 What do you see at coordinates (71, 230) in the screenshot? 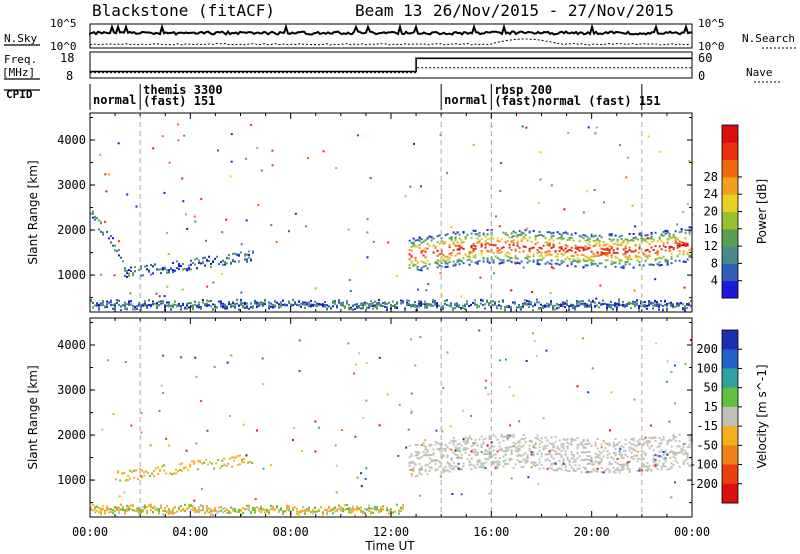
I see `y-tick-label: 2000` at bounding box center [71, 230].